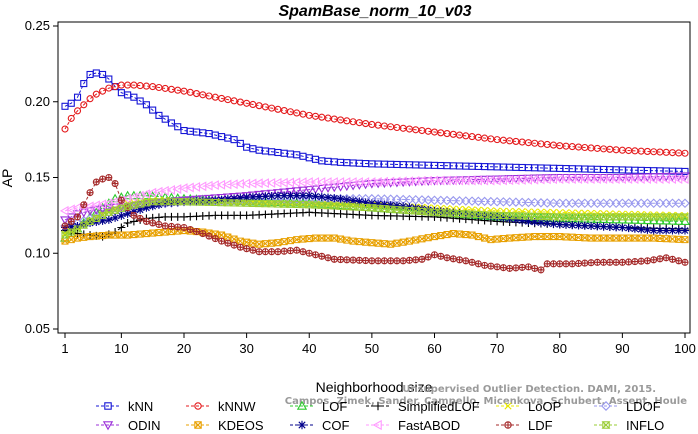 Image resolution: width=698 pixels, height=434 pixels. What do you see at coordinates (378, 344) in the screenshot?
I see `x-axis: 1 10 20 30 40 50 60 70 80 90 100` at bounding box center [378, 344].